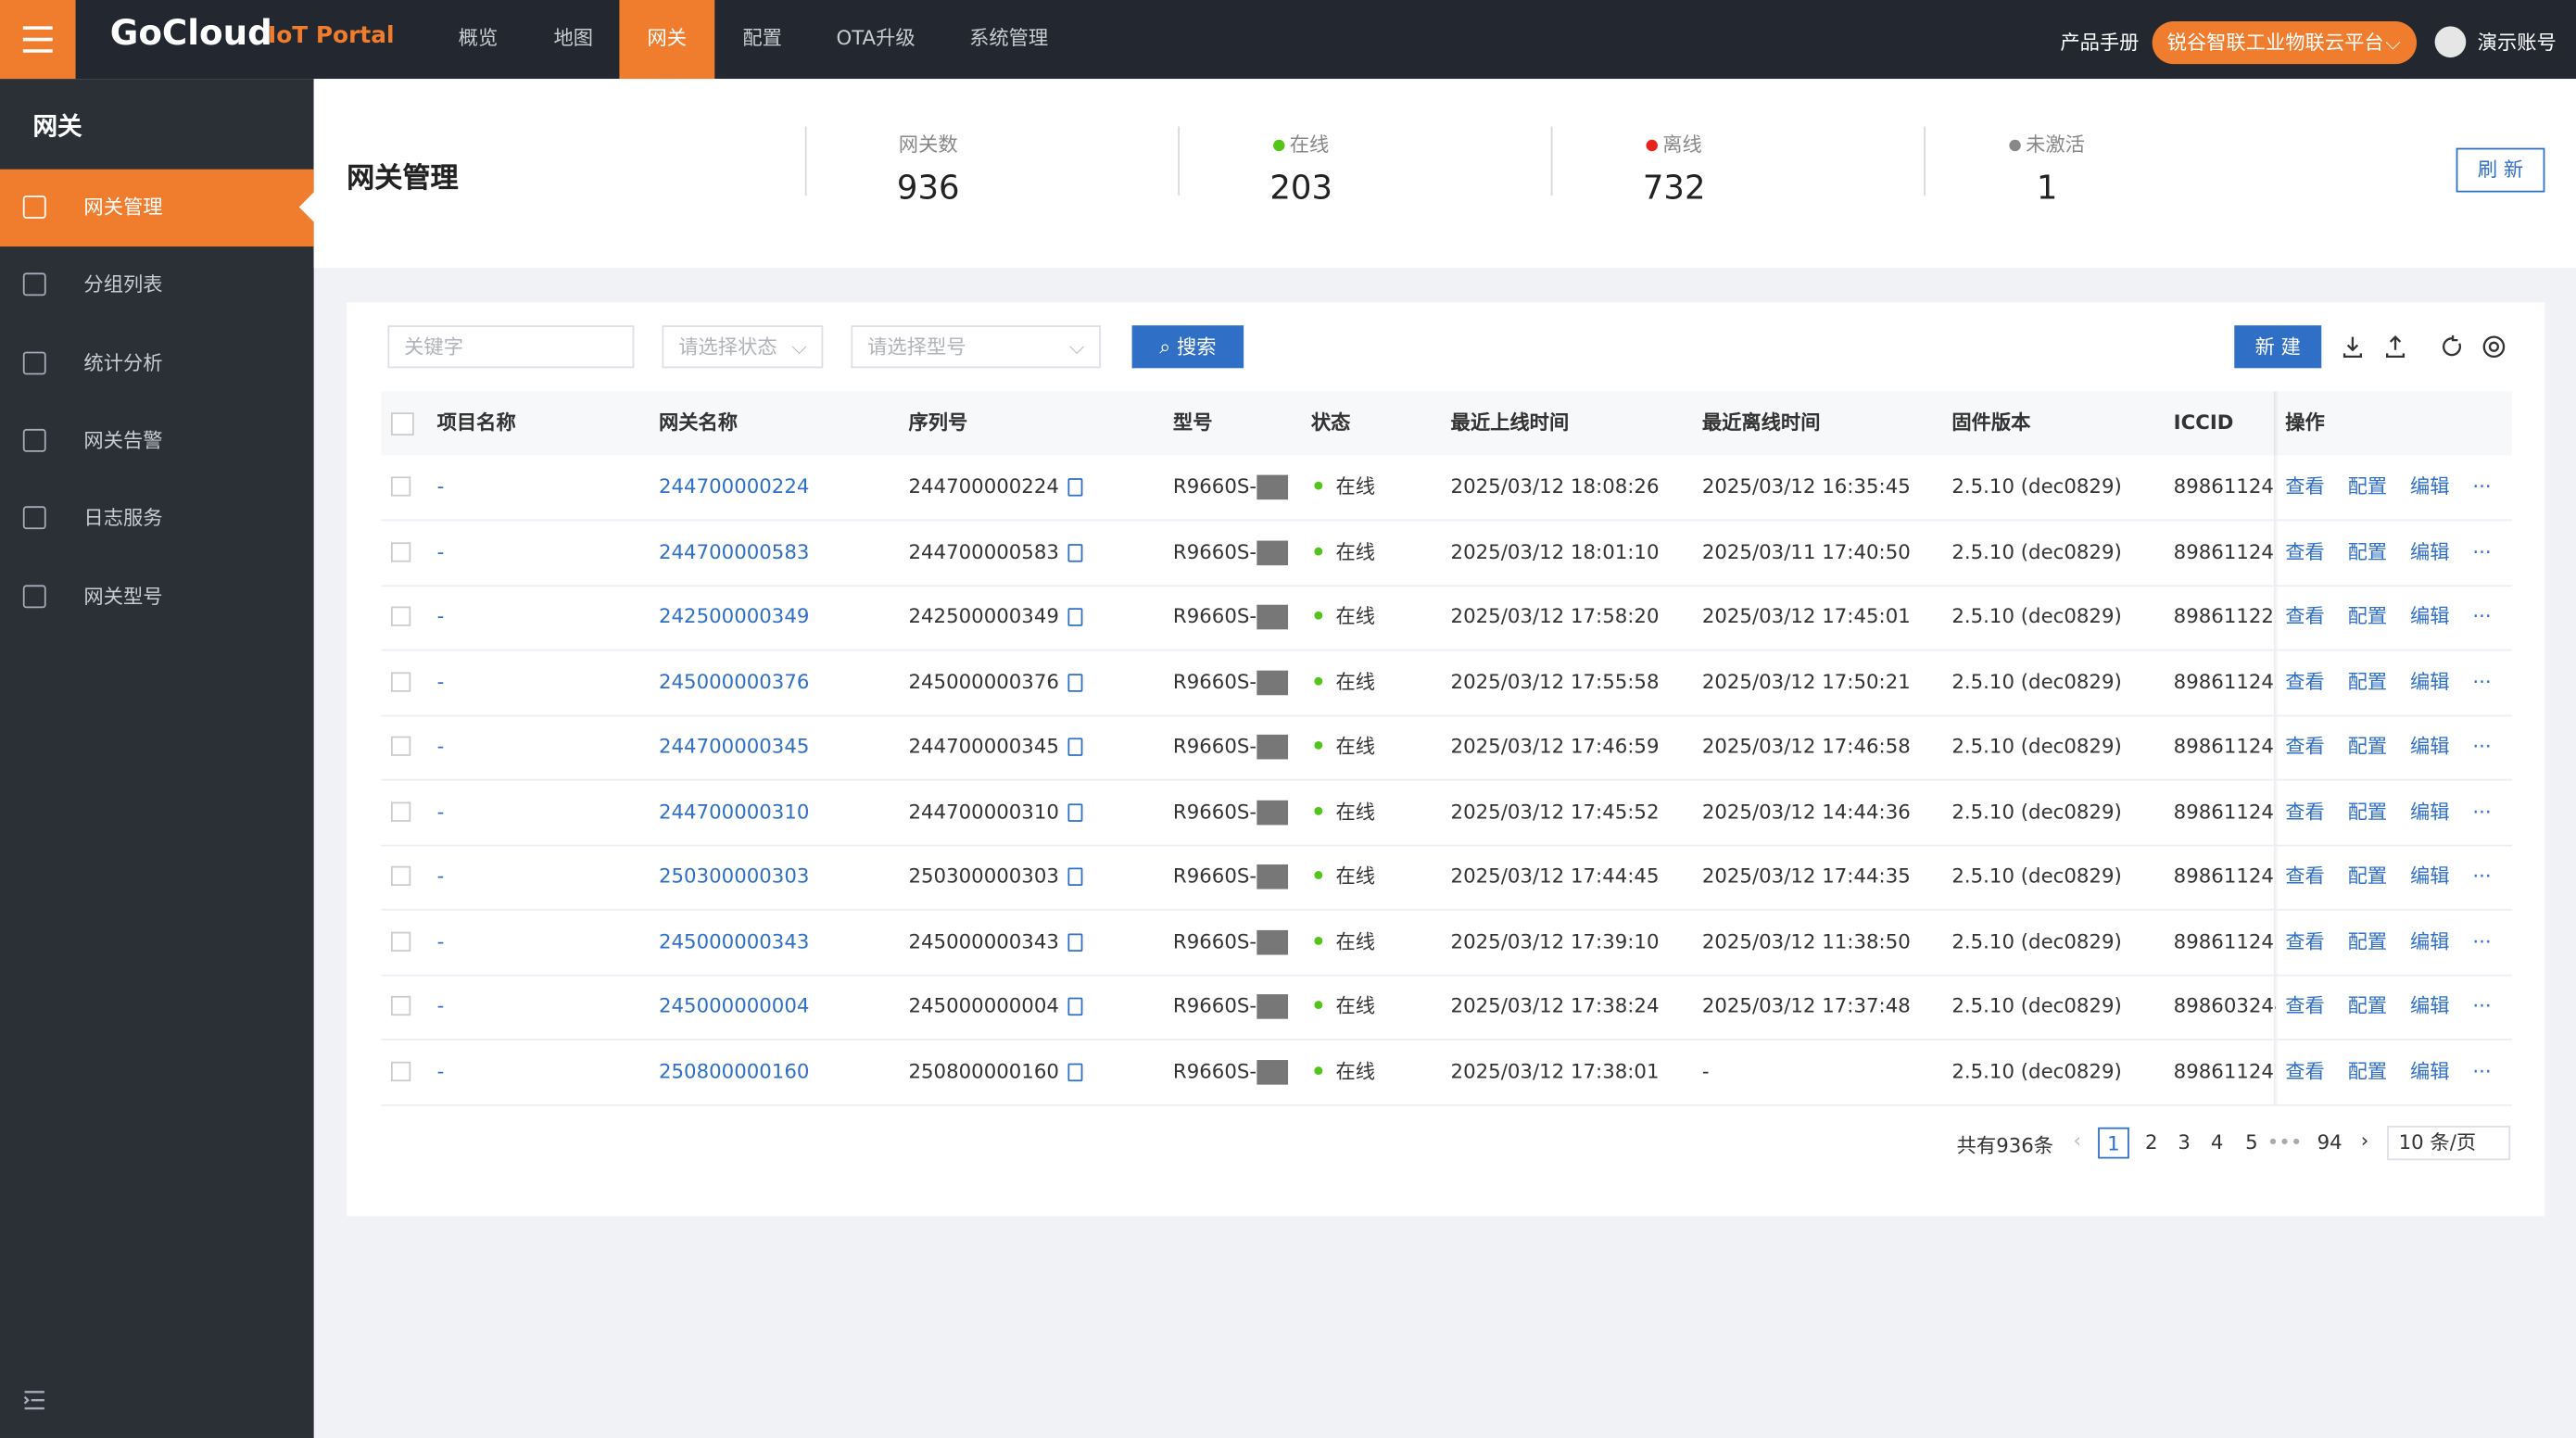  What do you see at coordinates (34, 1400) in the screenshot?
I see `collapse-icon` at bounding box center [34, 1400].